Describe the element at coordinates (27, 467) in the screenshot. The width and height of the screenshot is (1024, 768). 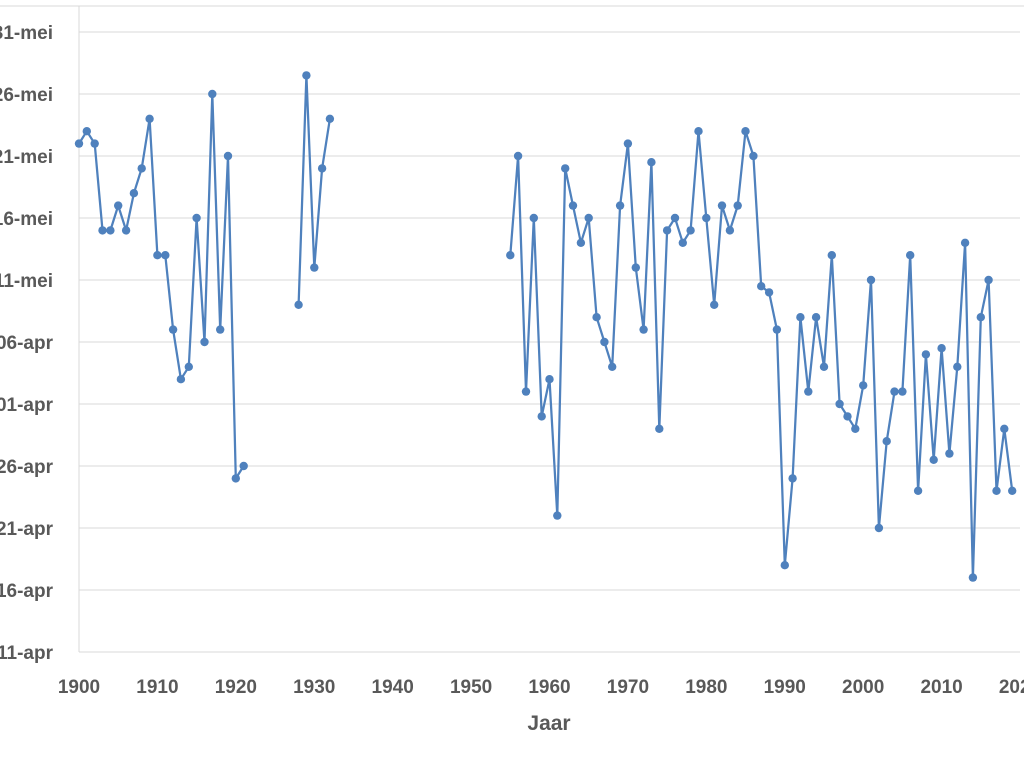
I see `y-tick-label: 26-apr` at that location.